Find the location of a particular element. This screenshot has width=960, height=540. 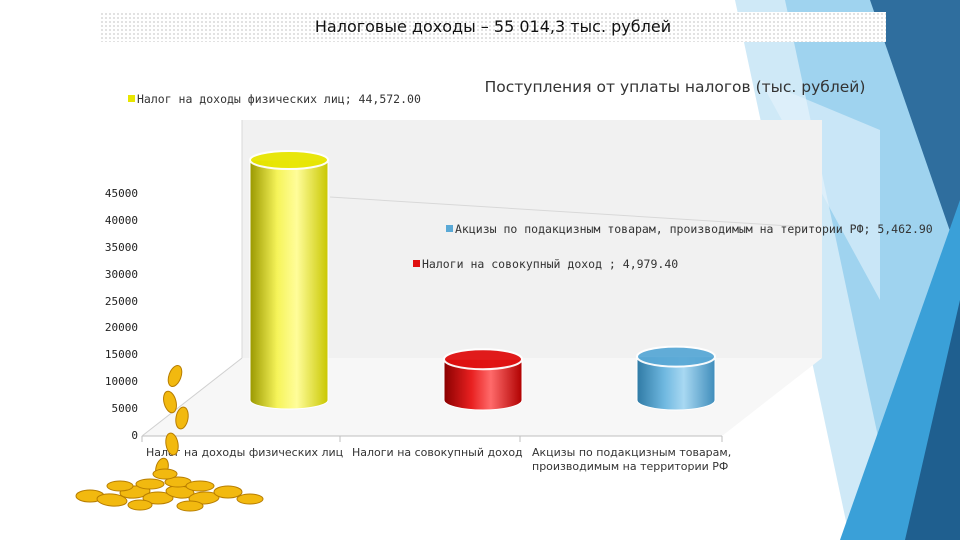

slide-title: Налоговые доходы – 55 014,3 тыс. рублей is located at coordinates (493, 26).